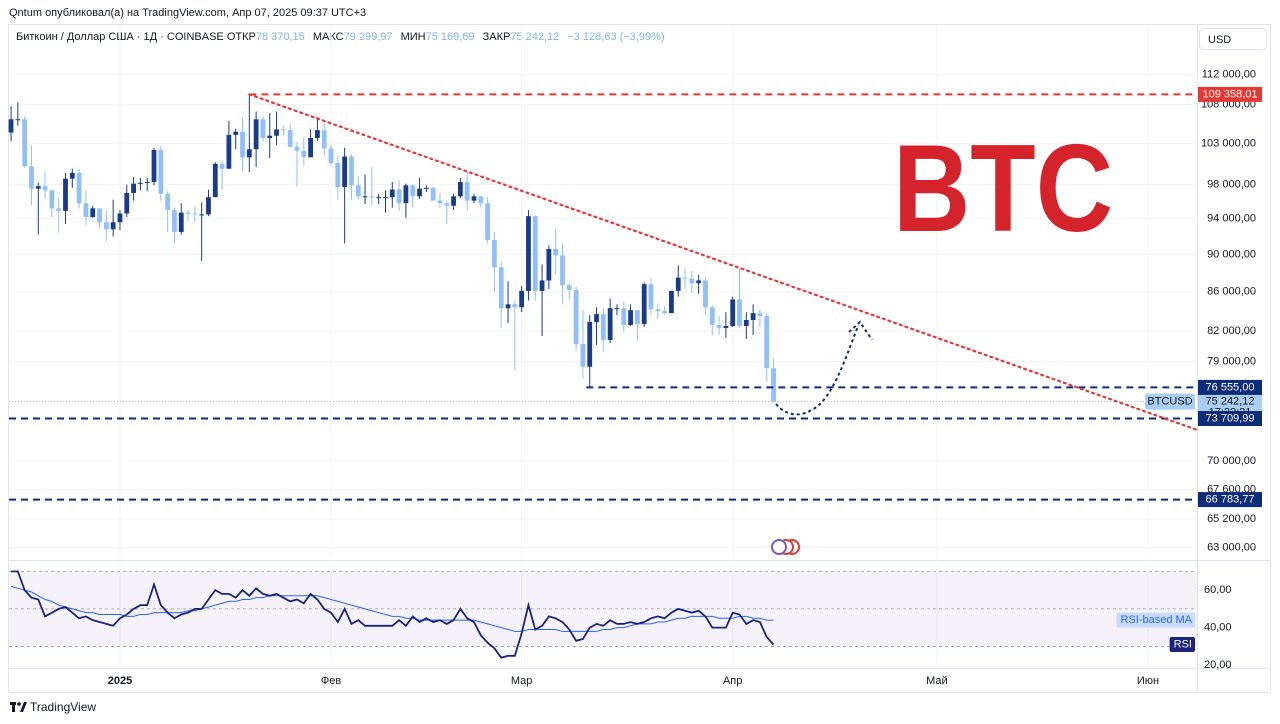 Image resolution: width=1280 pixels, height=724 pixels. What do you see at coordinates (1231, 547) in the screenshot?
I see `y-tick-label: 63 000,00` at bounding box center [1231, 547].